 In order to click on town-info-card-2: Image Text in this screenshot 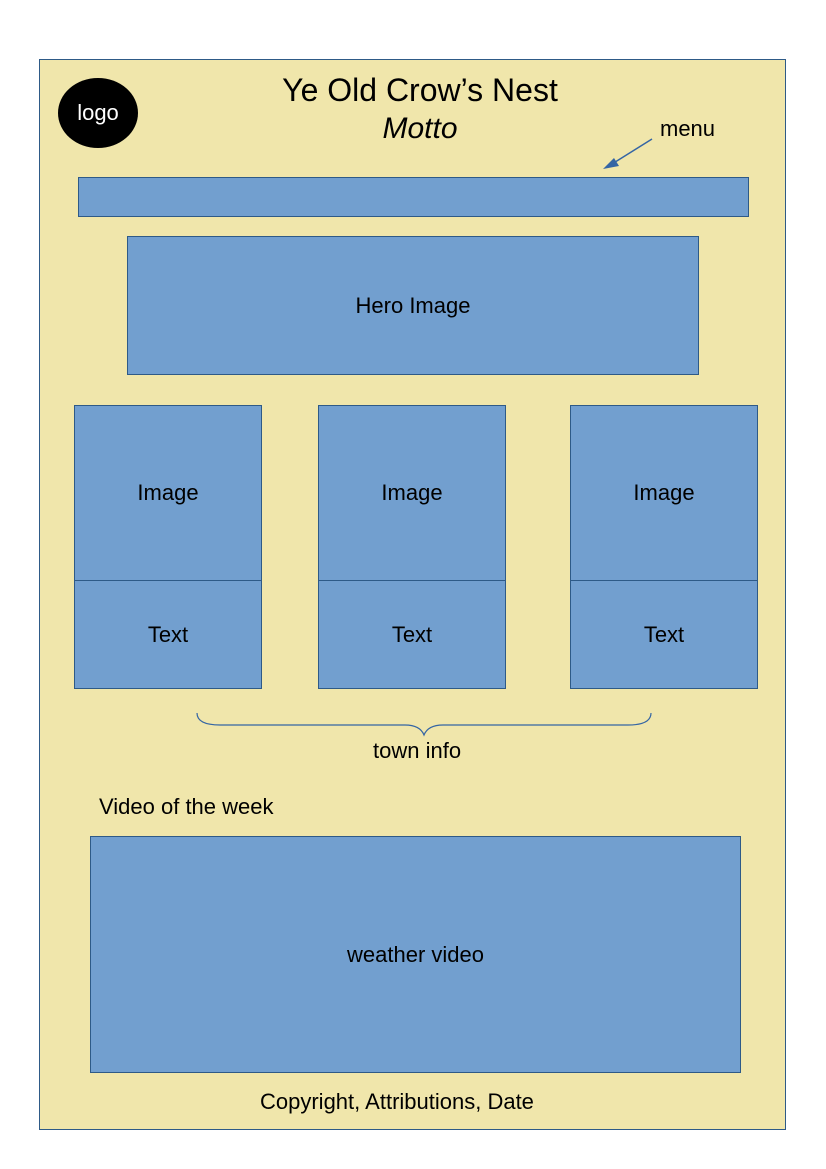, I will do `click(412, 547)`.